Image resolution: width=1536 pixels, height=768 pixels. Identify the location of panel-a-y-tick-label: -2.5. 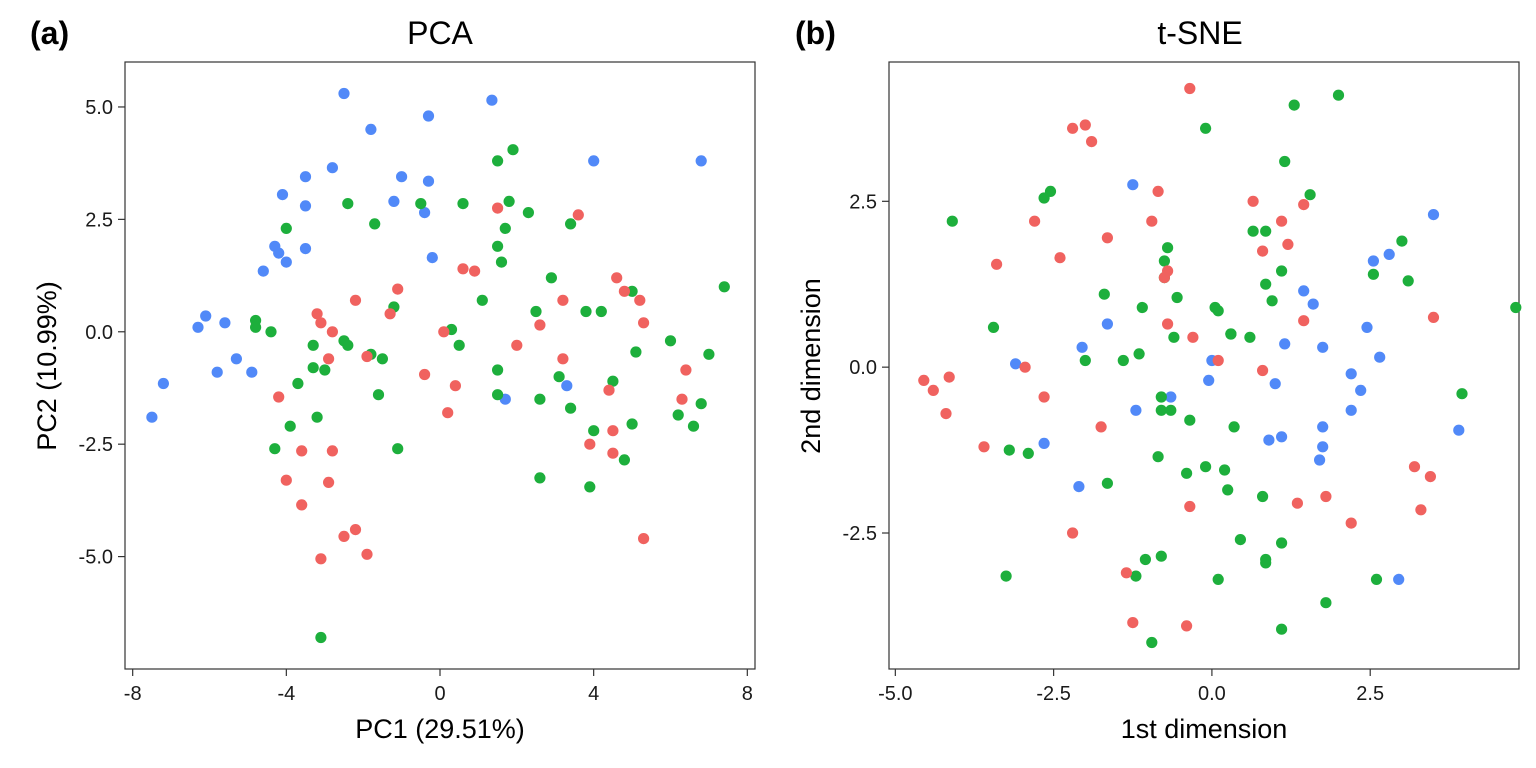
(96, 445).